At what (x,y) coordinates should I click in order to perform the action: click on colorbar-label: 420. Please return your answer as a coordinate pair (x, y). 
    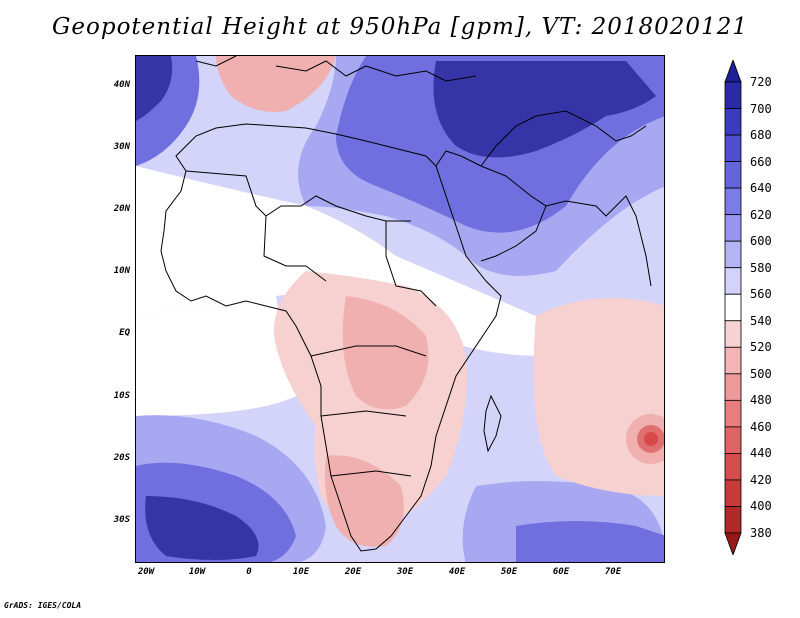
    Looking at the image, I should click on (761, 479).